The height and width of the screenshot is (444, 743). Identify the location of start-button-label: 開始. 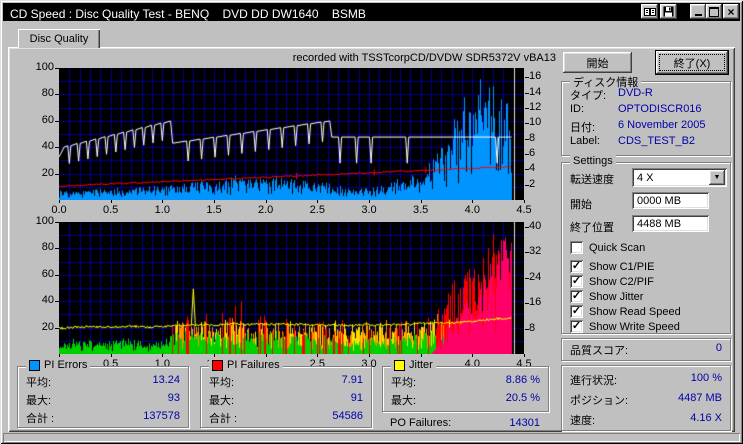
(597, 63).